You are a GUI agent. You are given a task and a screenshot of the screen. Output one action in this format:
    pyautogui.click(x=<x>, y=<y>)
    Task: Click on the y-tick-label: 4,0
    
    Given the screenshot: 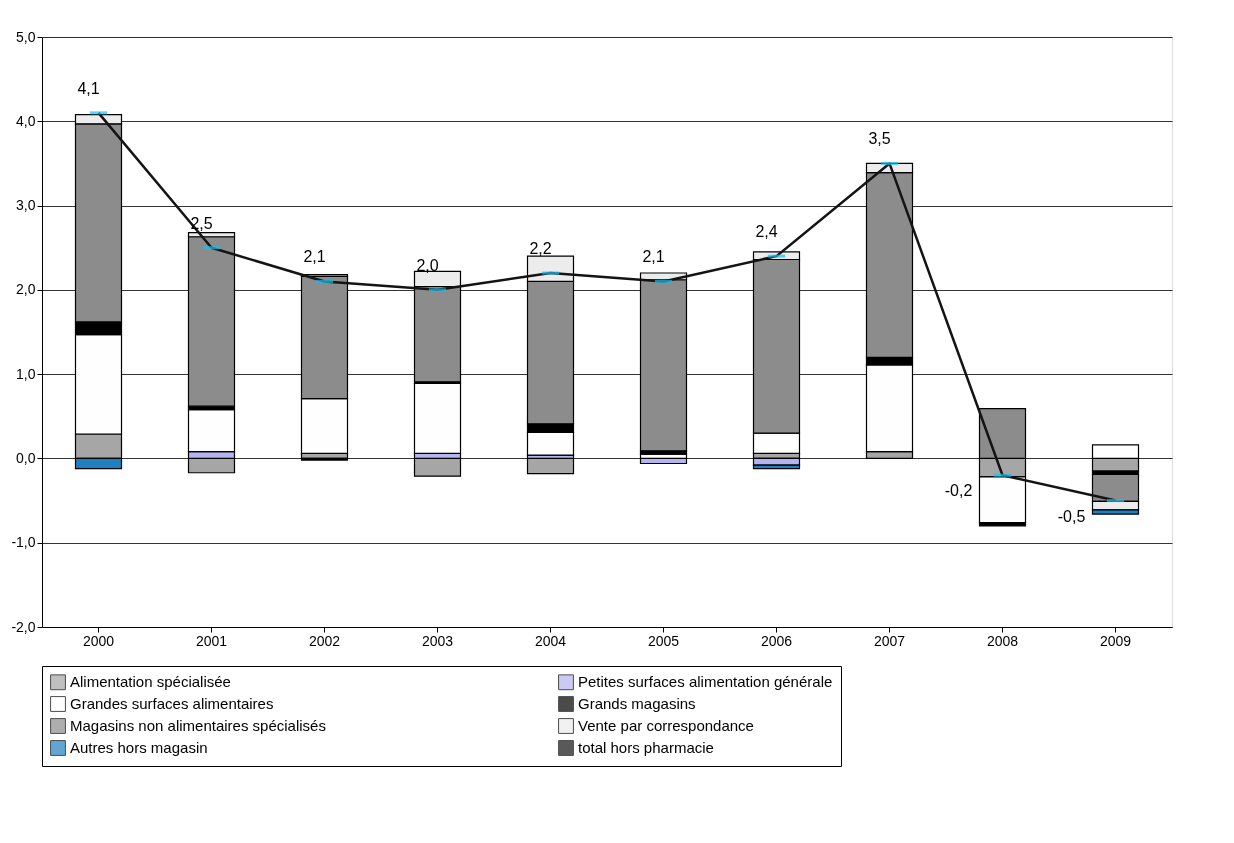 What is the action you would take?
    pyautogui.click(x=26, y=120)
    